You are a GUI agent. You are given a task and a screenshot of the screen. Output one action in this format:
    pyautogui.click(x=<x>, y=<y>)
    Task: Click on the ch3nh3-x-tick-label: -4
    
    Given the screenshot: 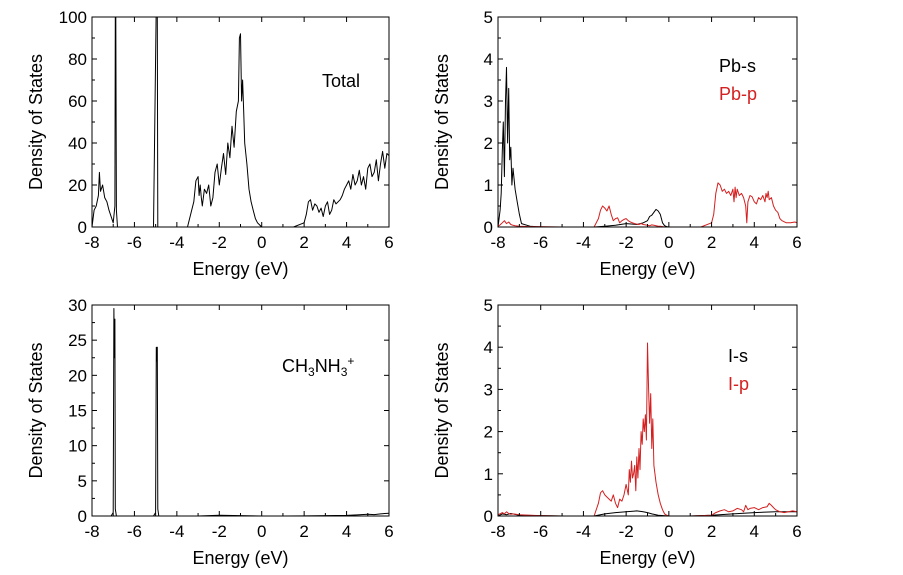 What is the action you would take?
    pyautogui.click(x=176, y=531)
    